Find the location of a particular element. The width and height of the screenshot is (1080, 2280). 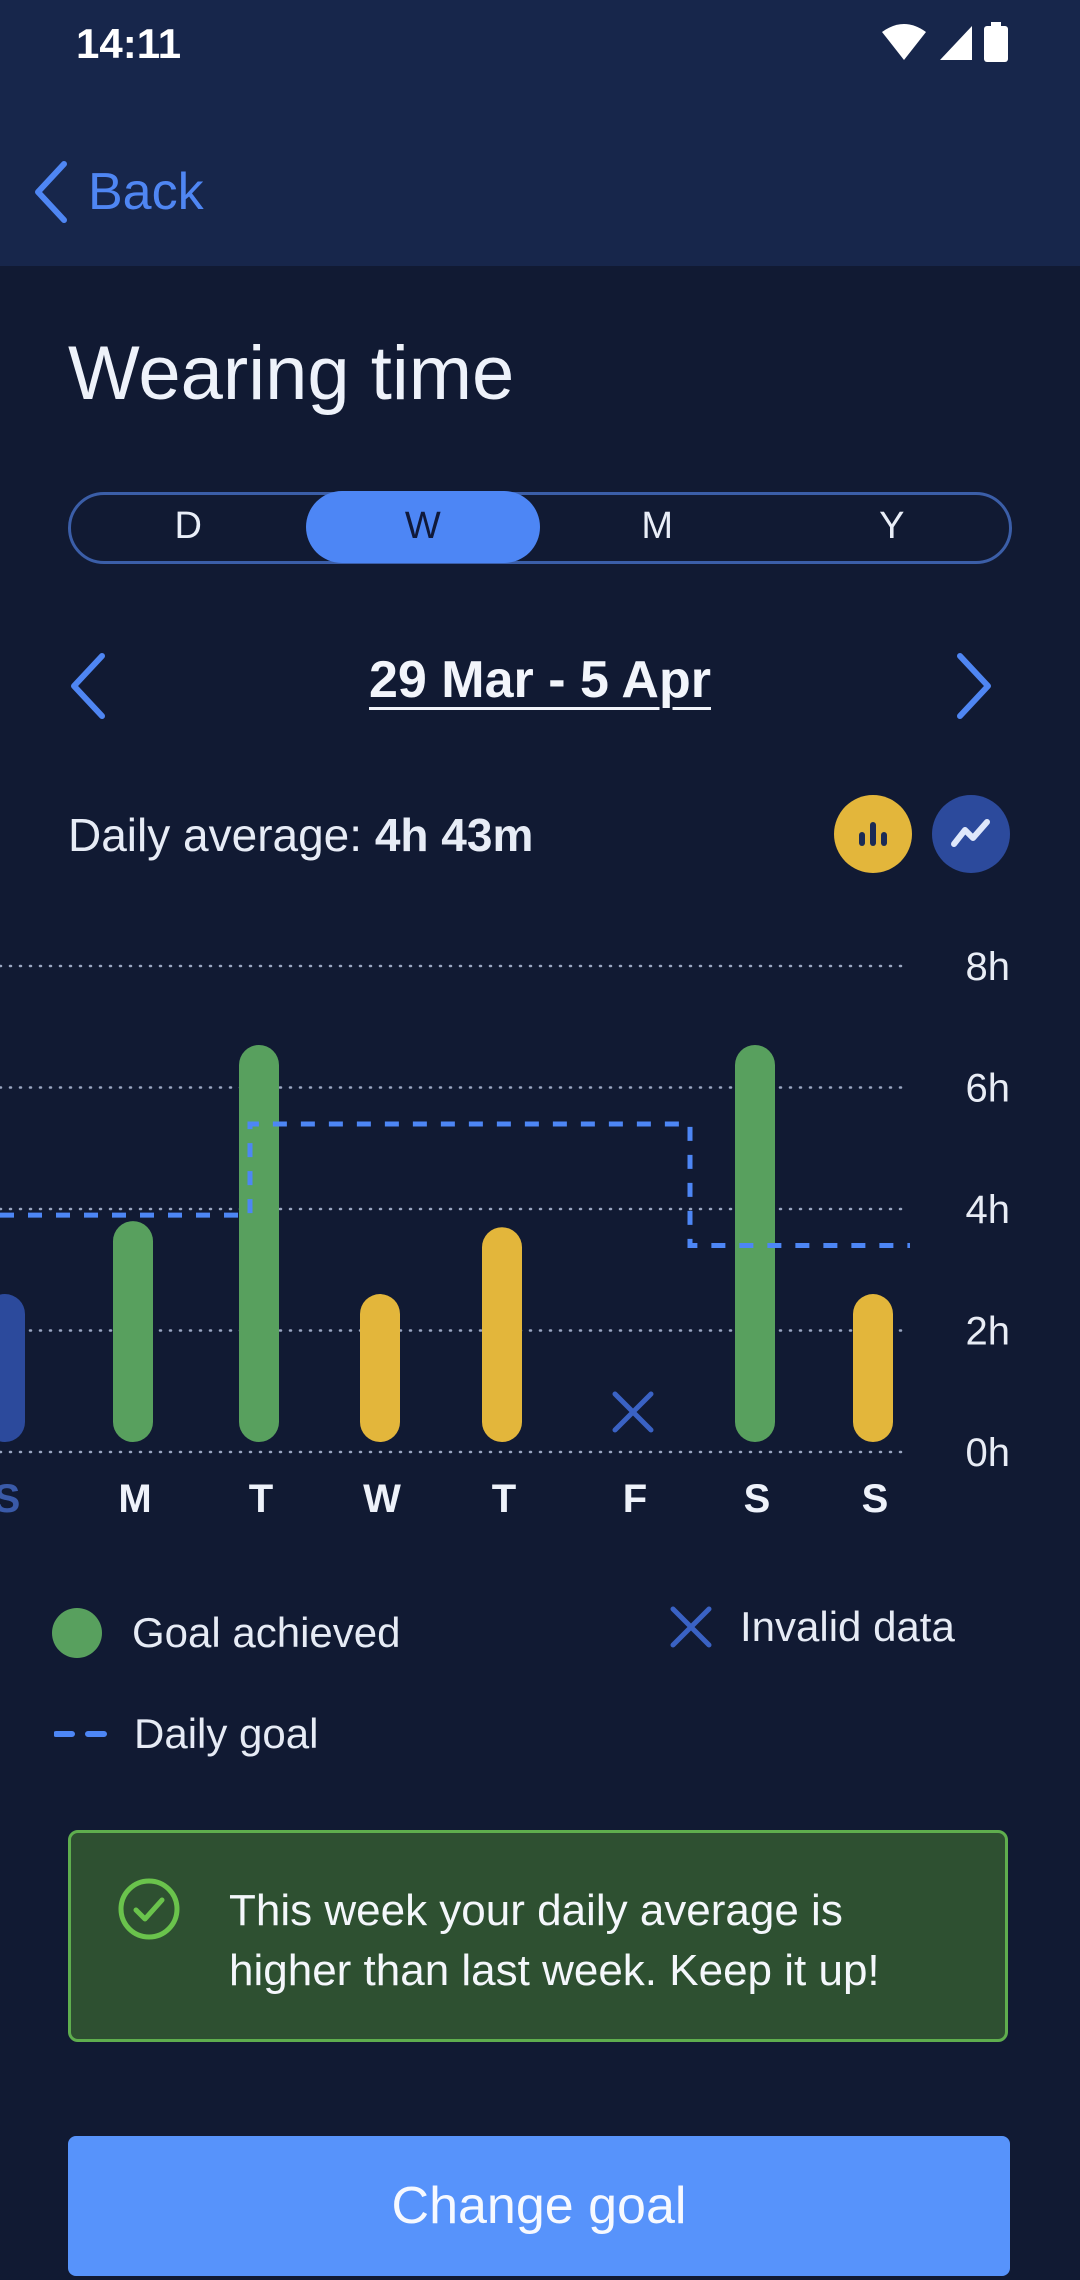

daily-goal-line is located at coordinates (455, 1184).